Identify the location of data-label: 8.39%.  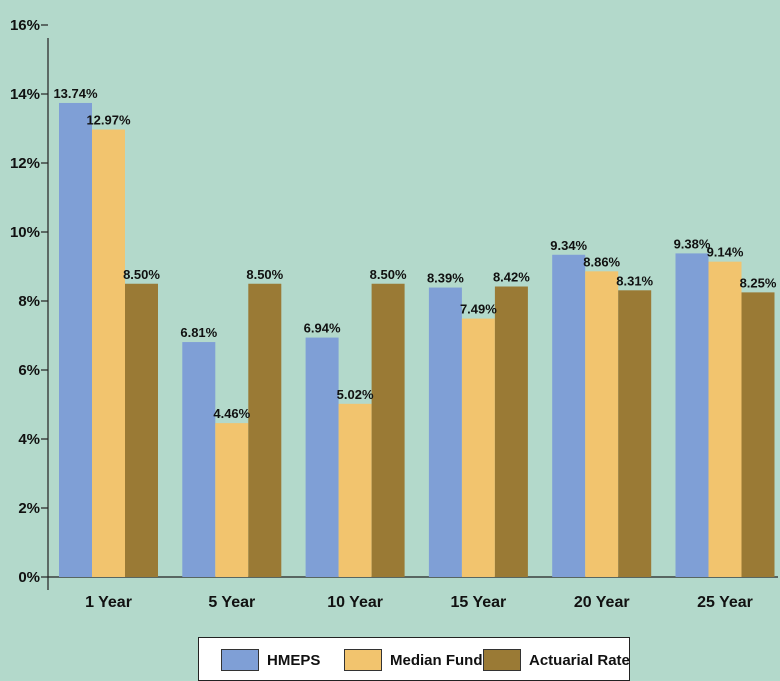
(445, 278).